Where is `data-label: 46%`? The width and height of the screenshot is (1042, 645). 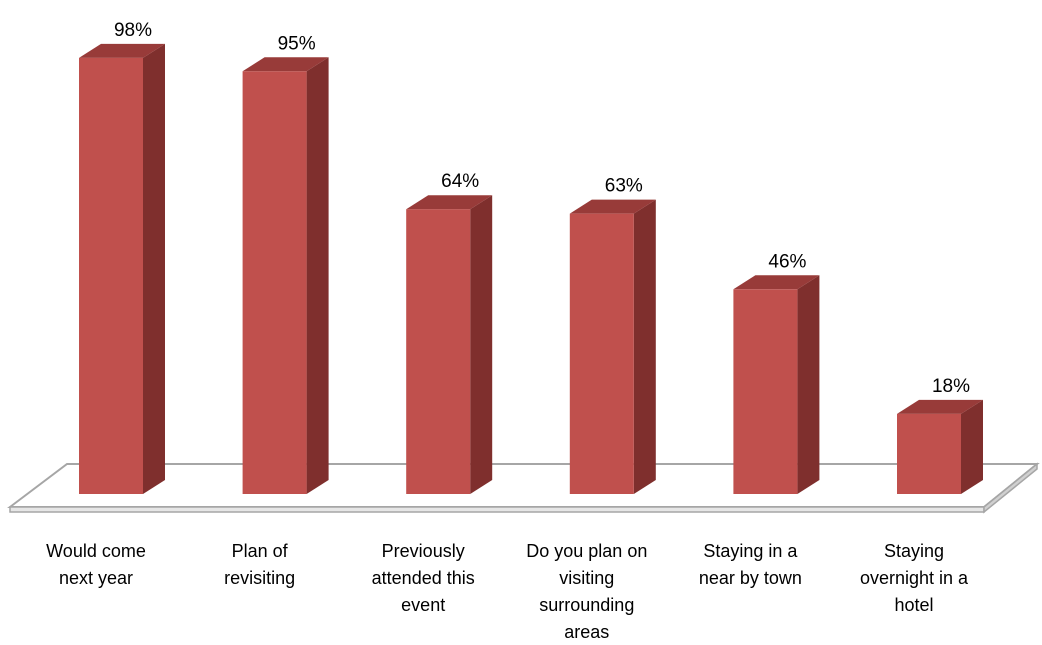 data-label: 46% is located at coordinates (787, 261).